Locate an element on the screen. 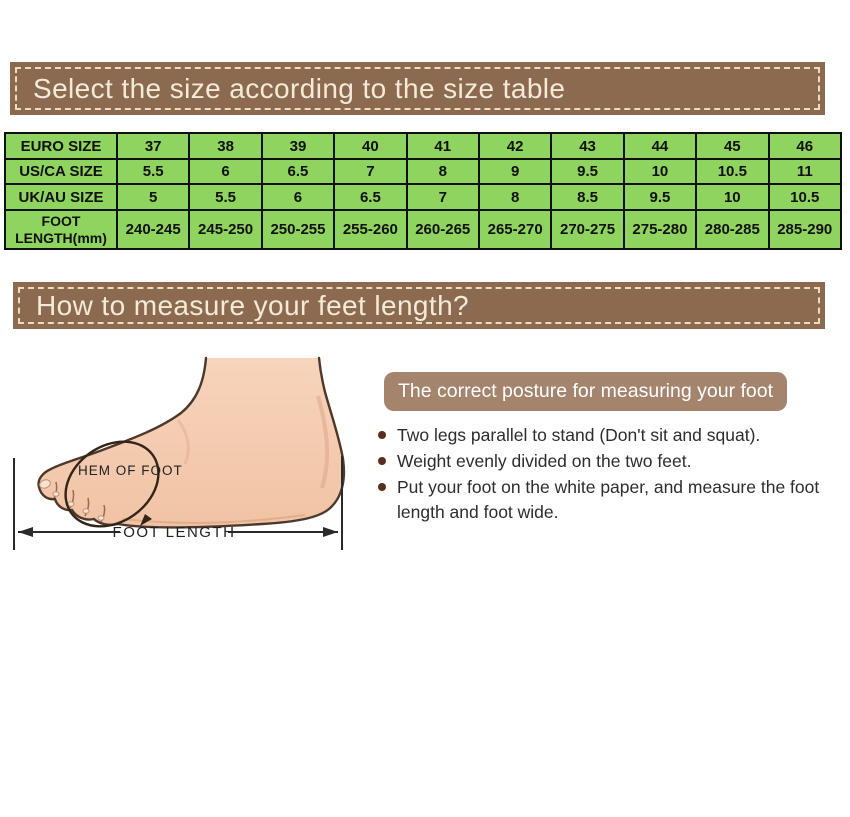 The height and width of the screenshot is (817, 850). bullet-text: Weight evenly divided on the two feet. is located at coordinates (544, 461).